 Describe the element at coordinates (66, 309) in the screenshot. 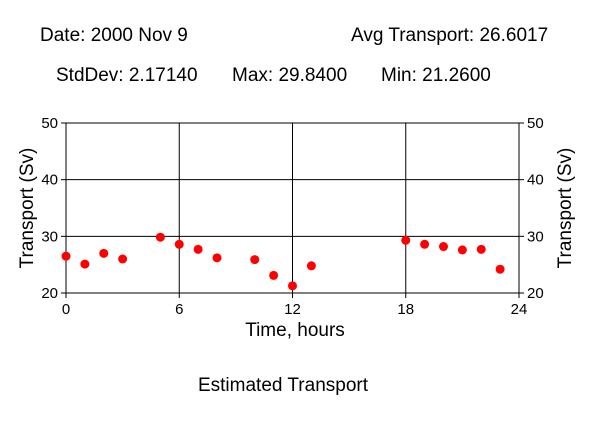

I see `x-tick-label: 0` at that location.